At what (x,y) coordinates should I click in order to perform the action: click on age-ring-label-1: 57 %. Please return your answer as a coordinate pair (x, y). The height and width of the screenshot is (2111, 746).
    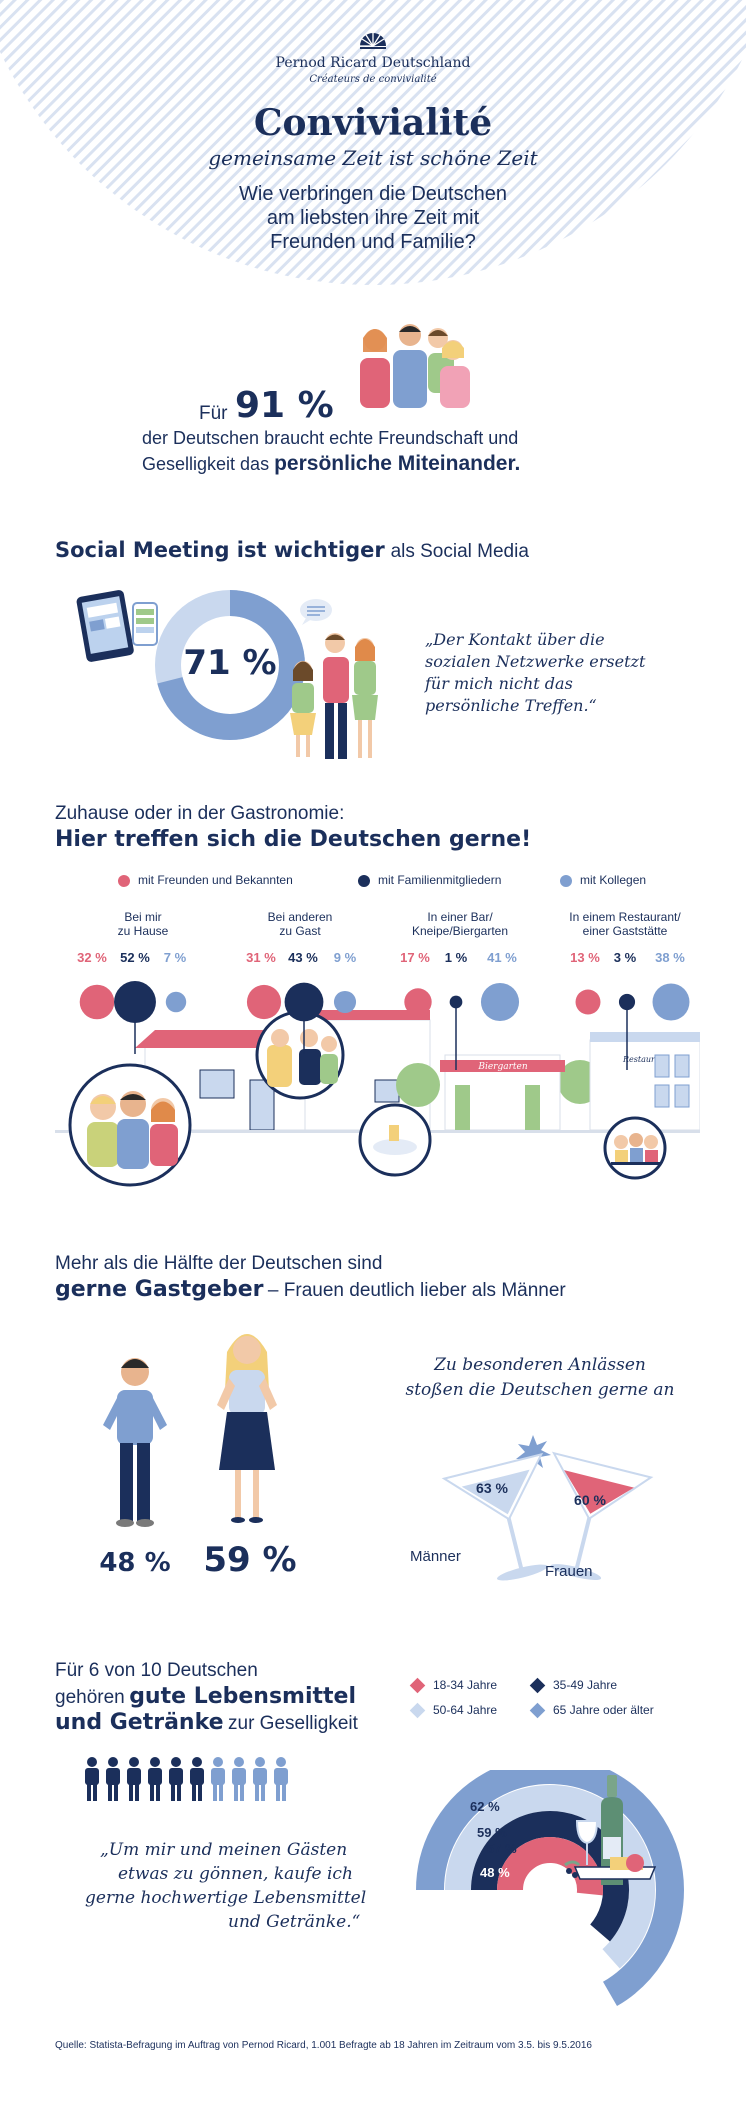
    Looking at the image, I should click on (502, 1848).